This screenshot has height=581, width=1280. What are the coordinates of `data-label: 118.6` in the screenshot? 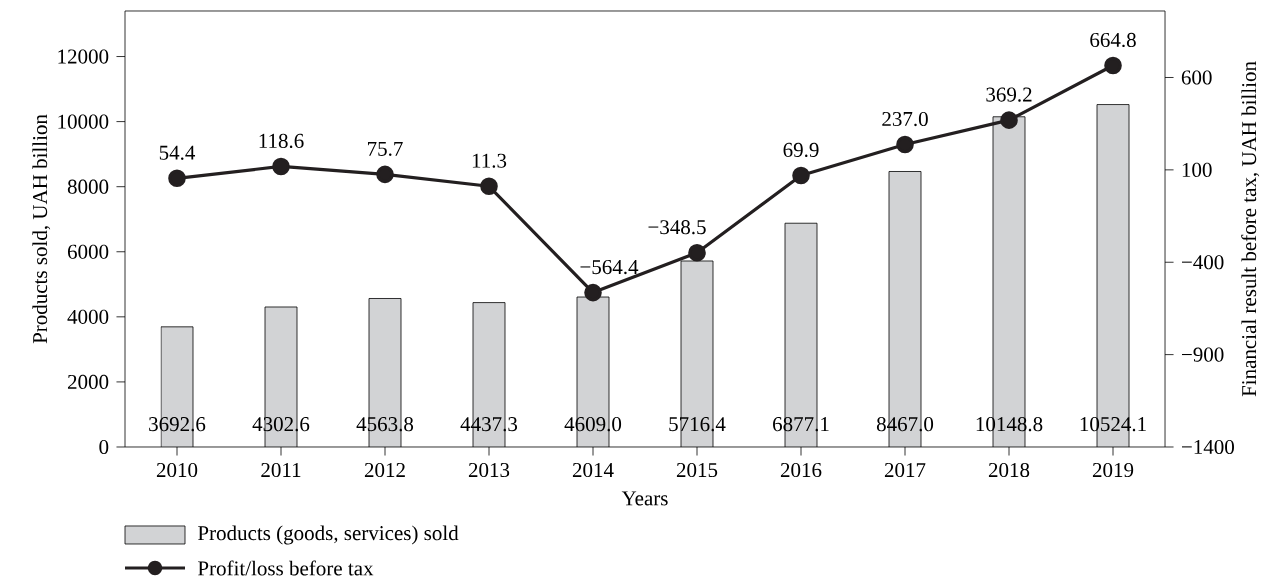 It's located at (281, 141).